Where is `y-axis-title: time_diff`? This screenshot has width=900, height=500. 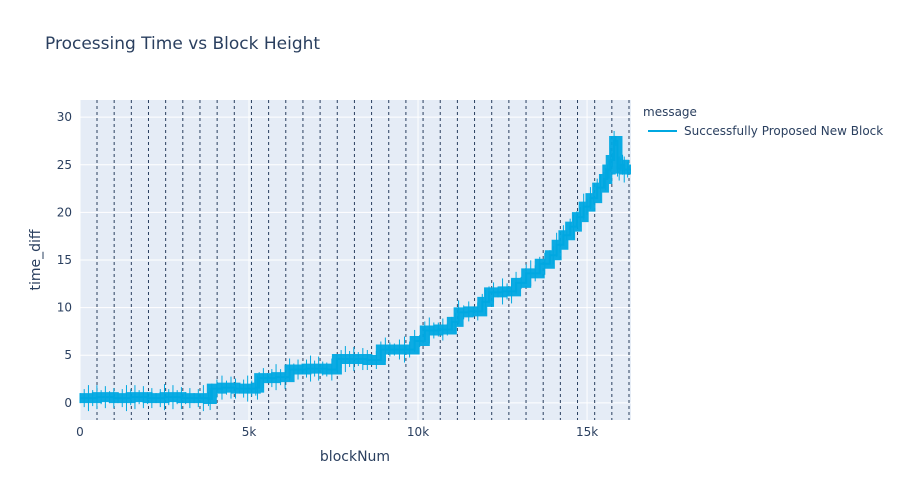
y-axis-title: time_diff is located at coordinates (36, 259).